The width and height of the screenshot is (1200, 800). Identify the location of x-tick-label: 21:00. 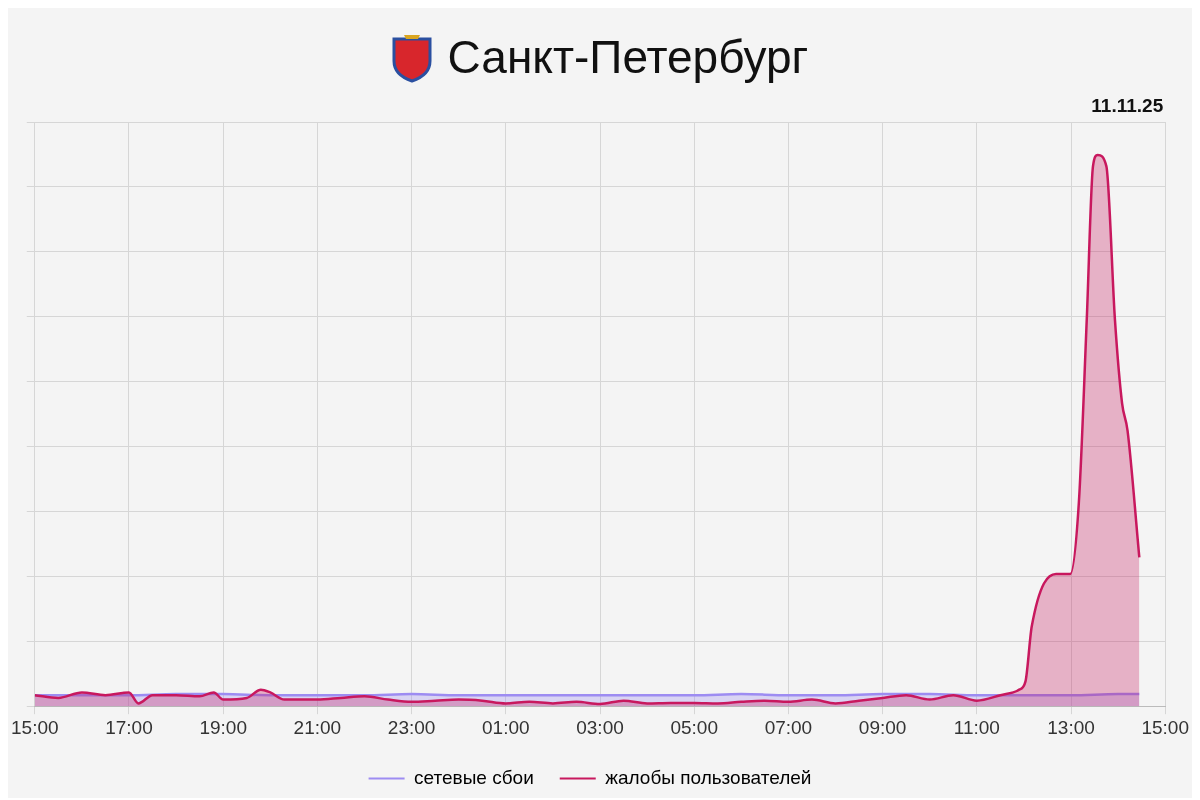
(317, 727).